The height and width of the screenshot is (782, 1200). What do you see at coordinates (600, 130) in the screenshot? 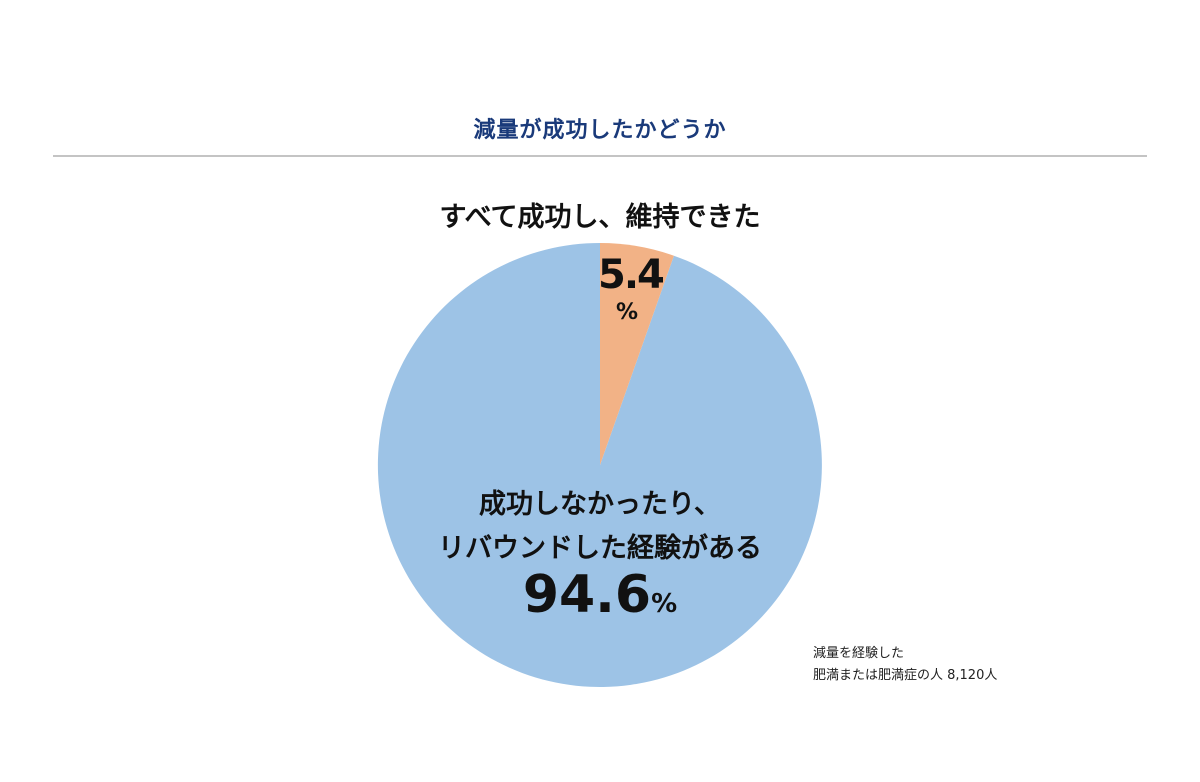
I see `chart-title: 減量が成功したかどうか` at bounding box center [600, 130].